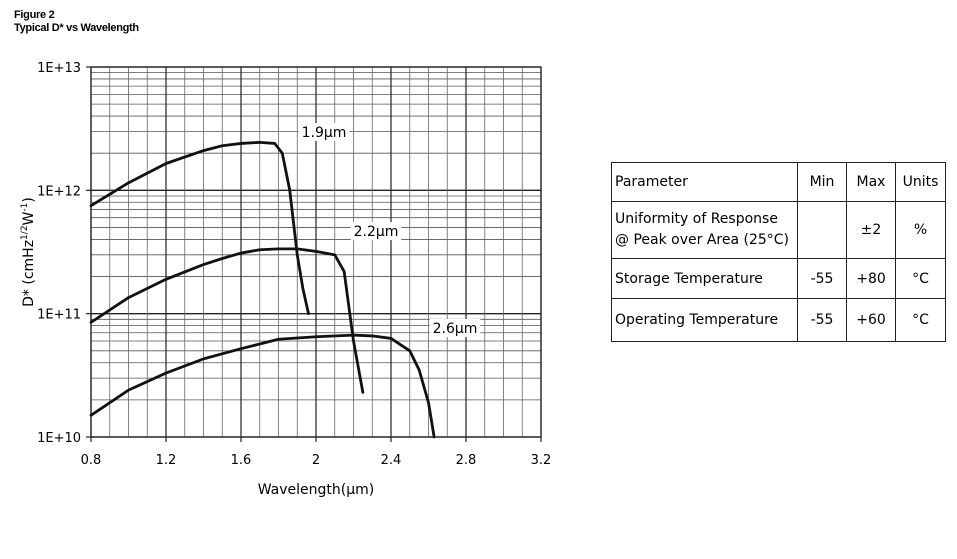 This screenshot has width=957, height=559. Describe the element at coordinates (59, 68) in the screenshot. I see `y-tick-label: 1E+13` at that location.